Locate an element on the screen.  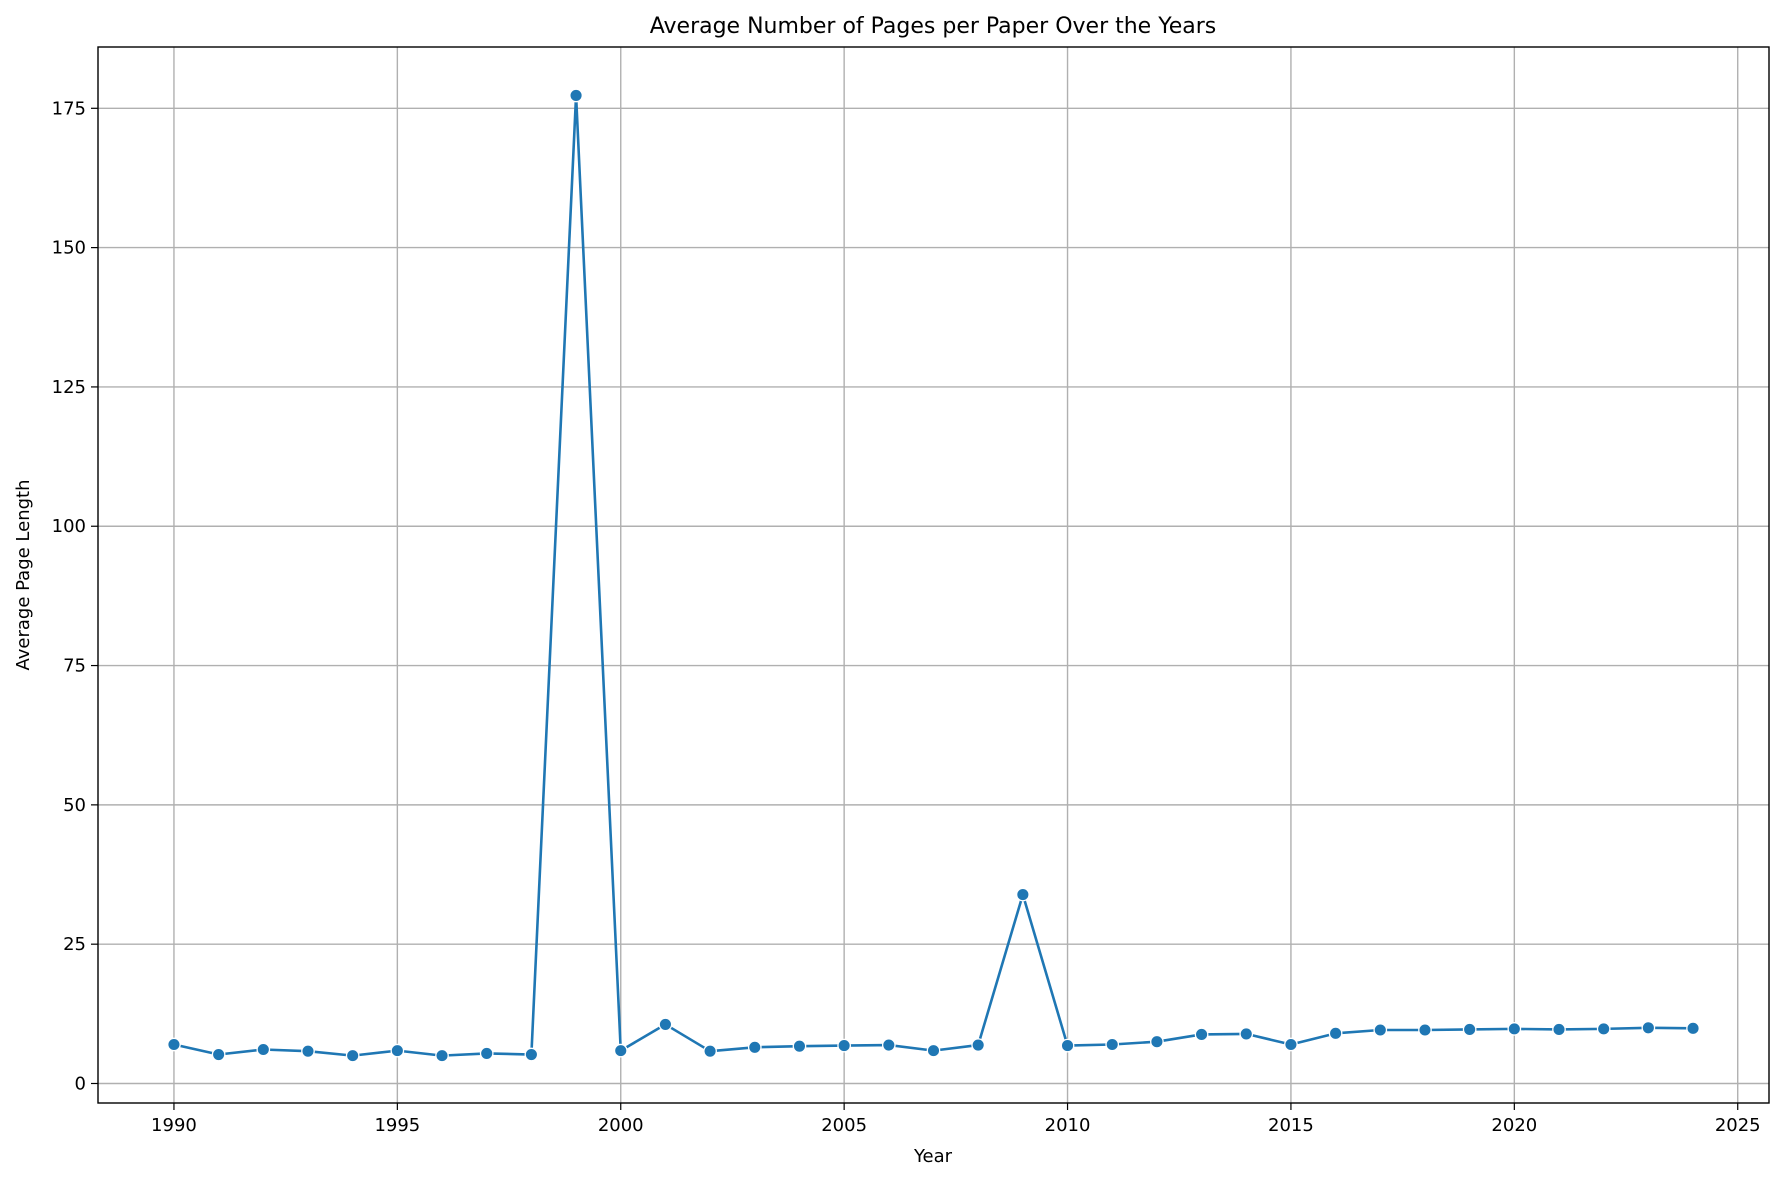
x-tick-label: 2025 is located at coordinates (1738, 1125).